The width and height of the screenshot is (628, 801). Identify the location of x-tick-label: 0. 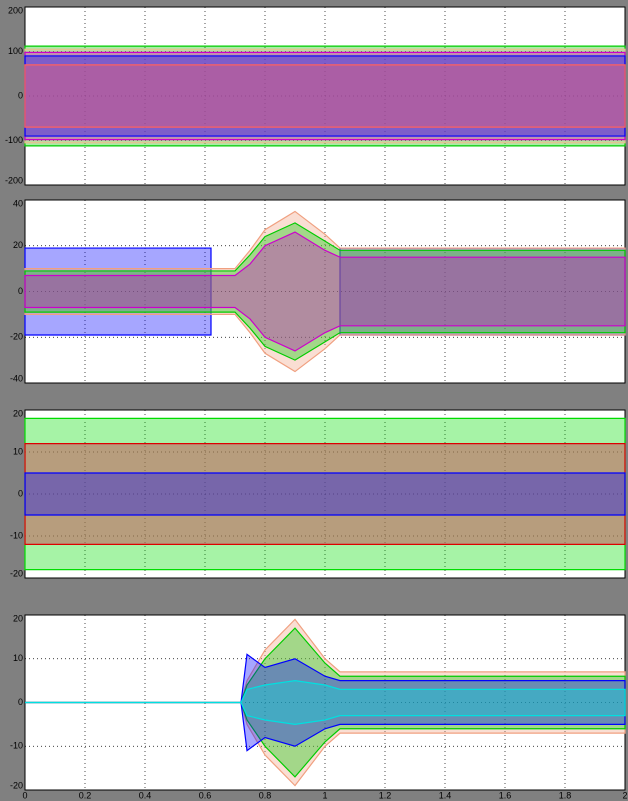
(24, 795).